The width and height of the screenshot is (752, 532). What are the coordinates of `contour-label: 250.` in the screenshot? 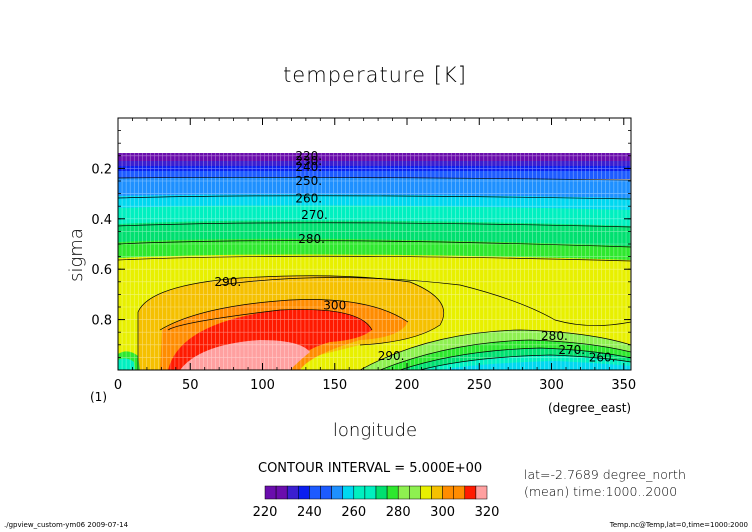 It's located at (308, 181).